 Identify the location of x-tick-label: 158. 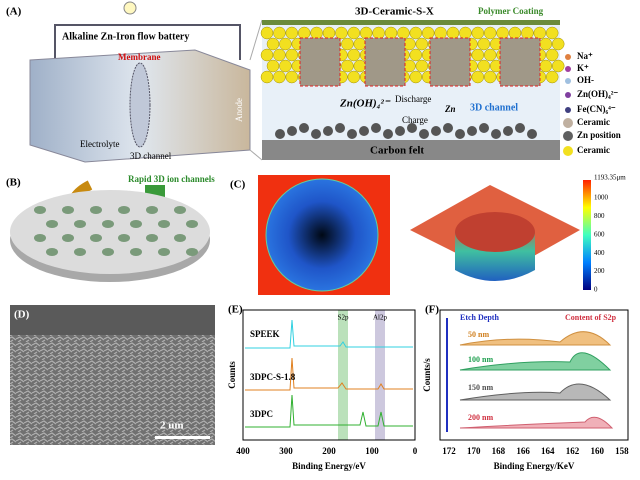
(622, 451).